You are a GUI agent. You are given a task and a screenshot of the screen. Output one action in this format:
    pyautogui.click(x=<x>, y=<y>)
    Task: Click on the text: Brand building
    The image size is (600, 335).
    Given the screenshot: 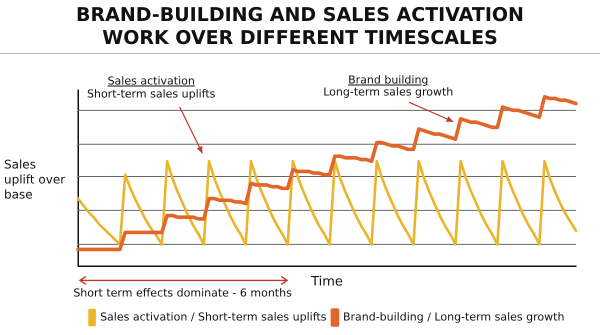 What is the action you would take?
    pyautogui.click(x=388, y=80)
    